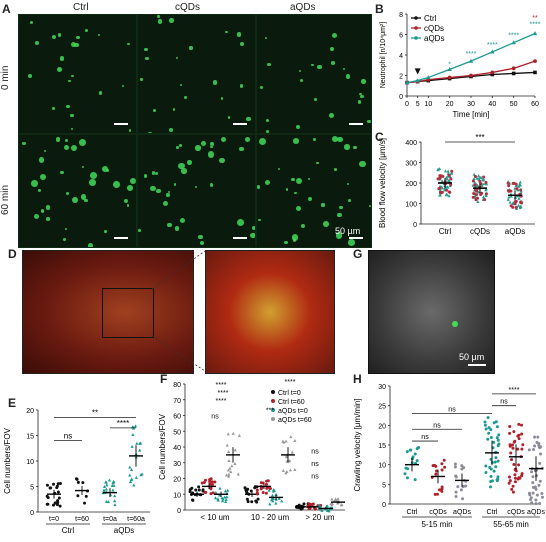  What do you see at coordinates (121, 124) in the screenshot?
I see `scale-bar` at bounding box center [121, 124].